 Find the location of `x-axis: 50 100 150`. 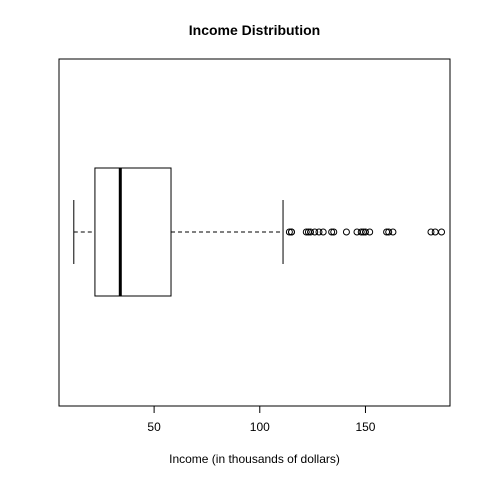

x-axis: 50 100 150 is located at coordinates (261, 419).